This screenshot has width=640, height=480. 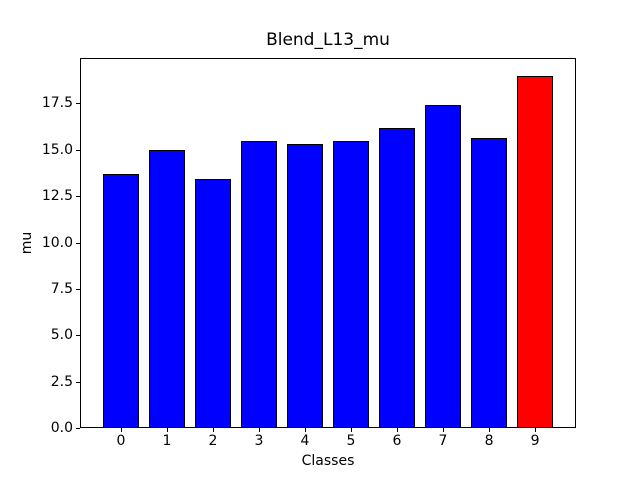 I want to click on x-tick-label: 0, so click(x=121, y=441).